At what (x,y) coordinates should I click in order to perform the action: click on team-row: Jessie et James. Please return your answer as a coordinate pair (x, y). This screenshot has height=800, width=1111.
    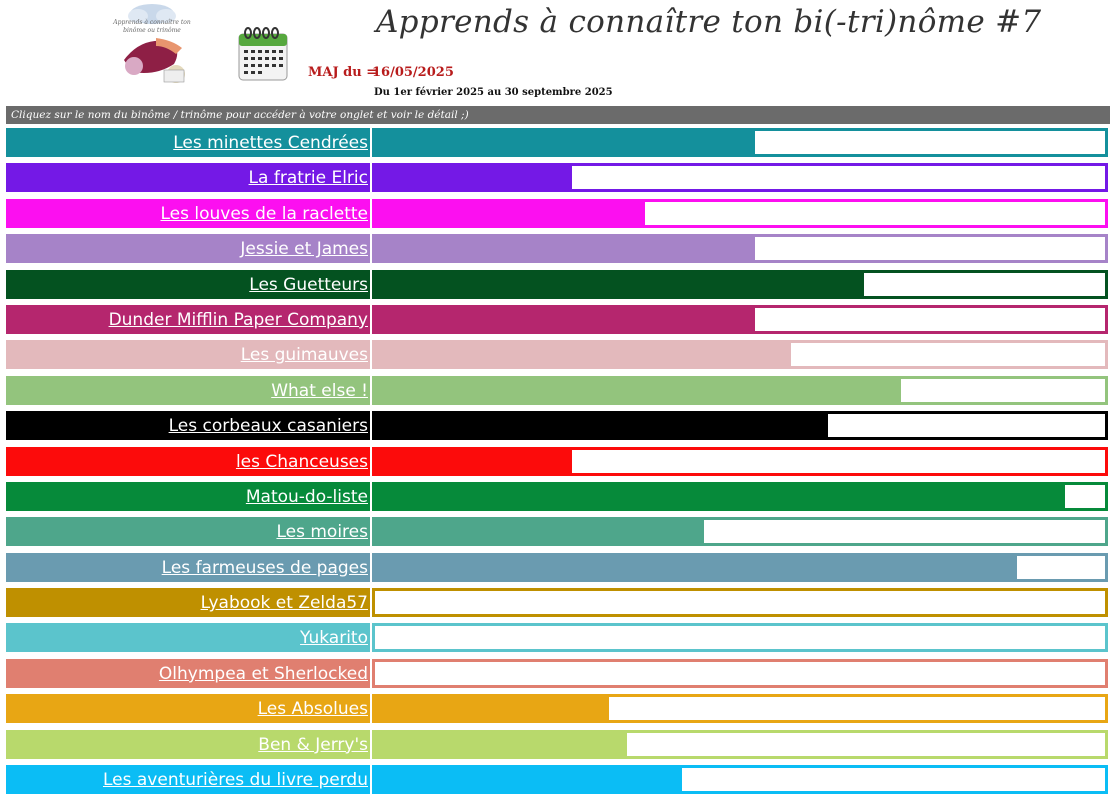
    Looking at the image, I should click on (558, 249).